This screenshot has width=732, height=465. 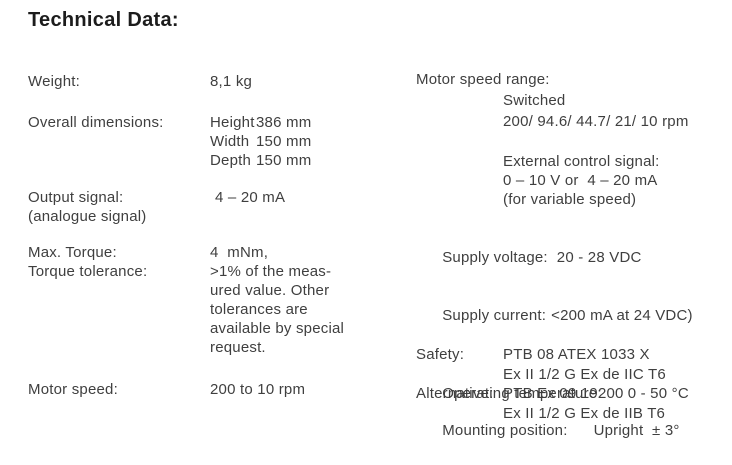 I want to click on supply-voltage-line: Supply voltage: 20 - 28 VDC, so click(x=554, y=257).